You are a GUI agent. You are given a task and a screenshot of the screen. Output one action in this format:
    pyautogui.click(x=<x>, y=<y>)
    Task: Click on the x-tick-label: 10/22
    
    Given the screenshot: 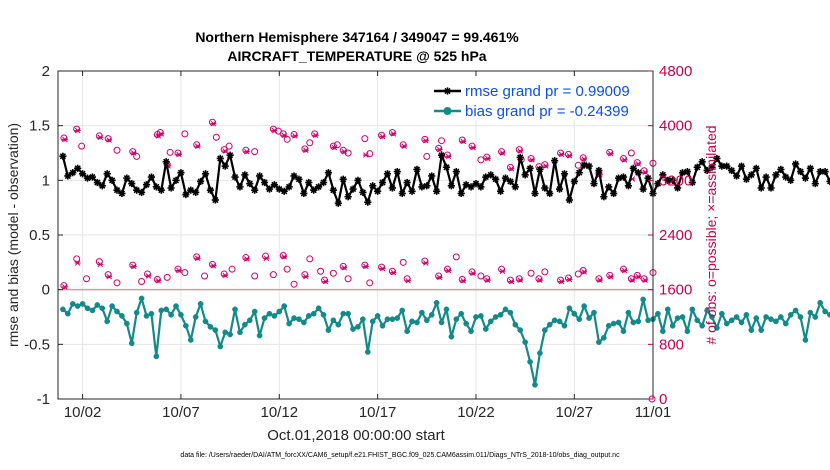 What is the action you would take?
    pyautogui.click(x=476, y=412)
    